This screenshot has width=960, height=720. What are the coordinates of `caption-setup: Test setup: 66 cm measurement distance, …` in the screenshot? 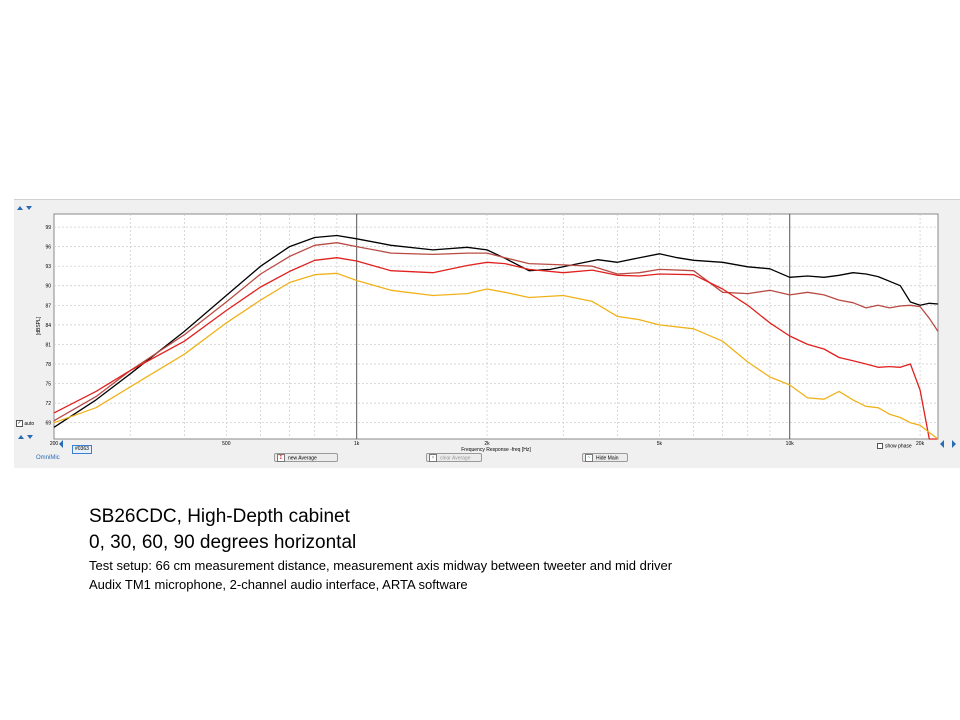 It's located at (381, 565).